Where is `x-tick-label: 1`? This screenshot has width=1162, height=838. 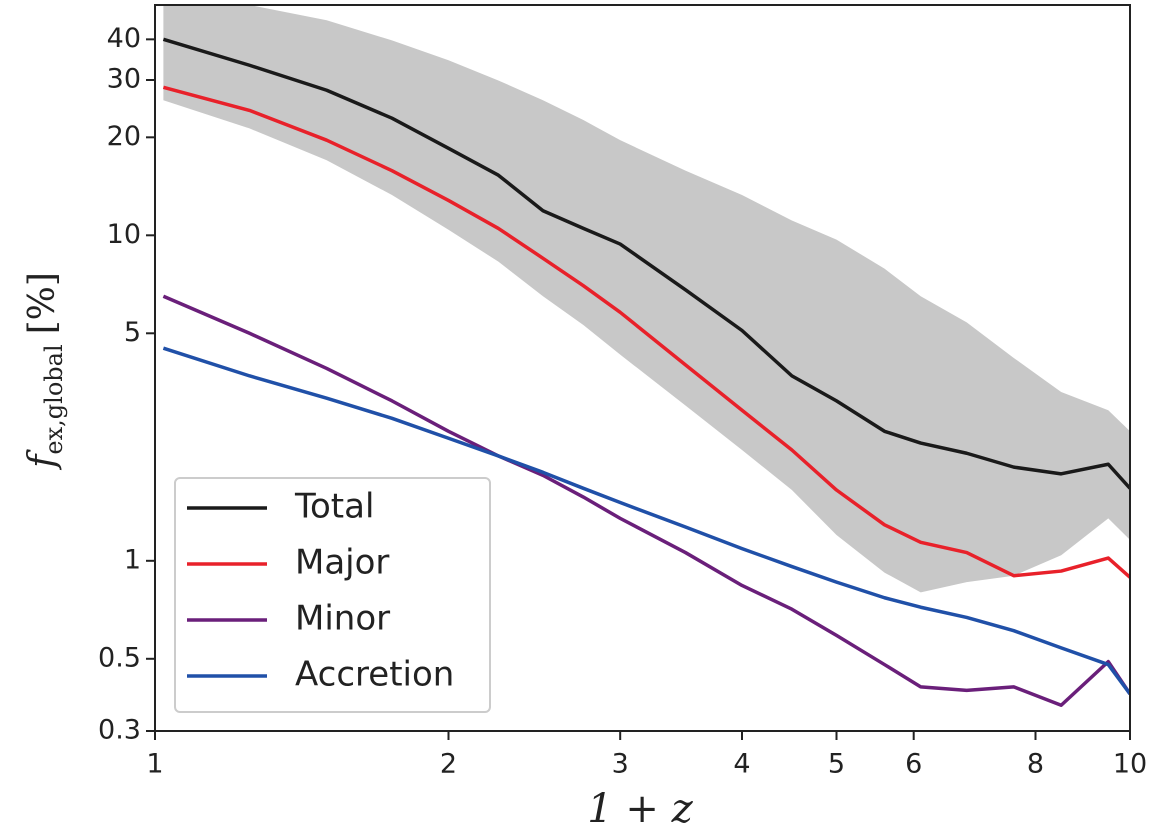
x-tick-label: 1 is located at coordinates (154, 764).